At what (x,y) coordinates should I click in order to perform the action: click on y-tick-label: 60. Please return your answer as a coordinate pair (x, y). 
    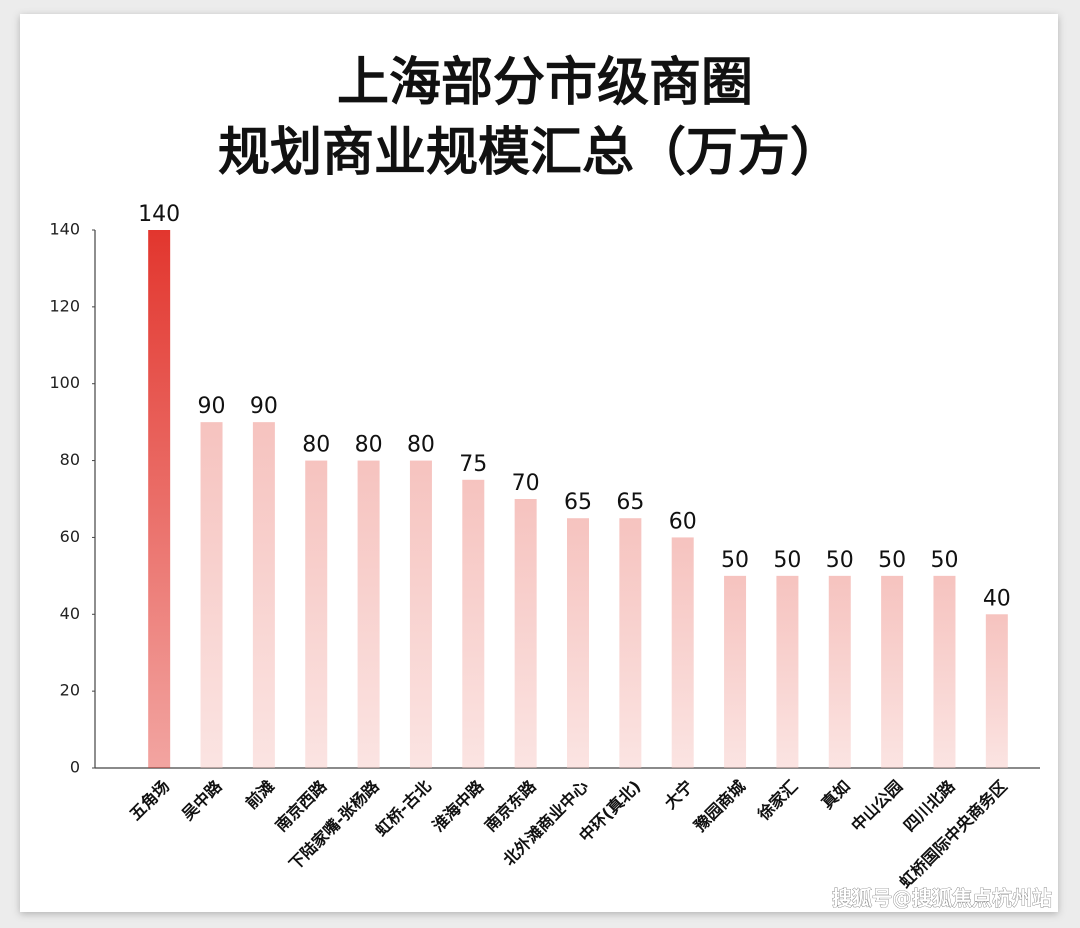
    Looking at the image, I should click on (70, 536).